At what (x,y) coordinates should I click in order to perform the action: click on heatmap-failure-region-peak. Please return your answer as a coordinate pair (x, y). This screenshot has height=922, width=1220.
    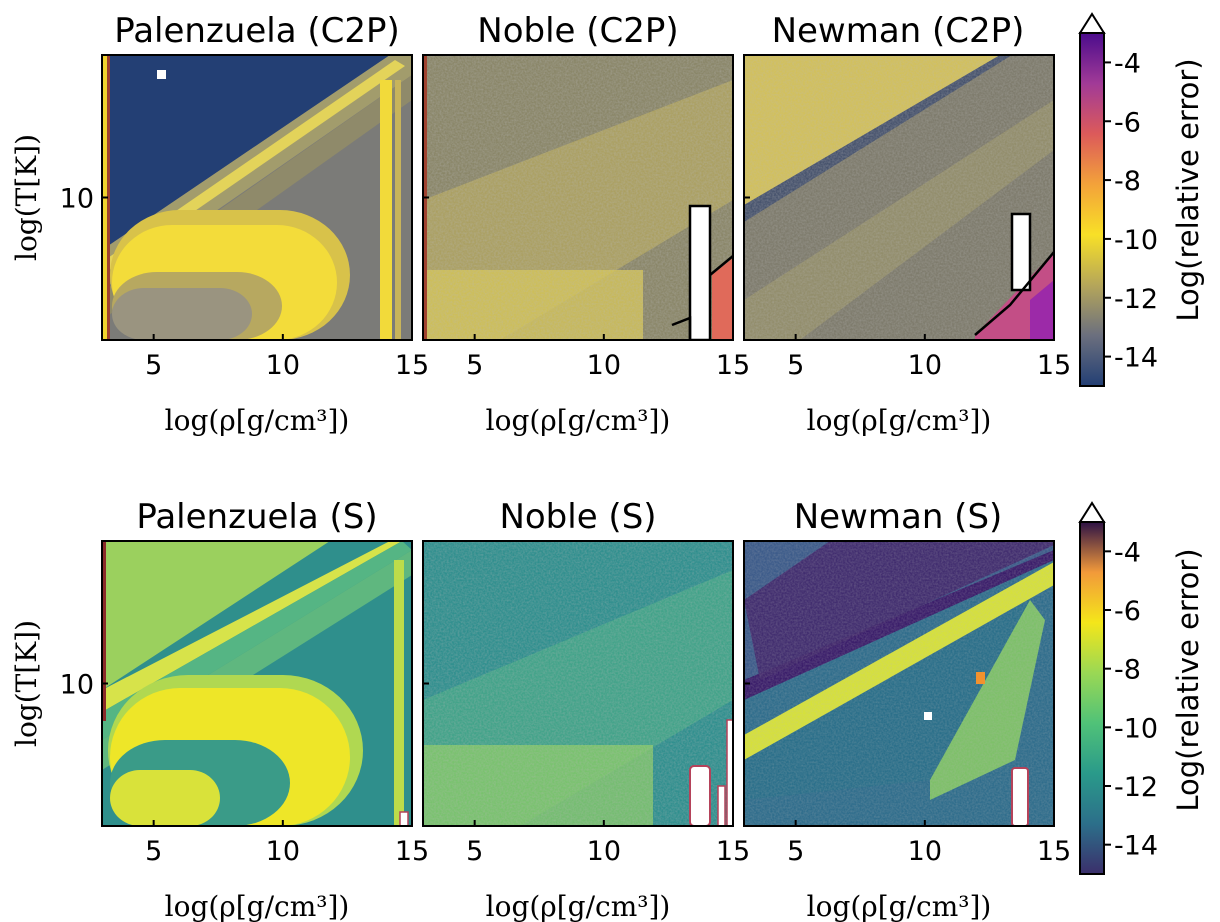
    Looking at the image, I should click on (1042, 310).